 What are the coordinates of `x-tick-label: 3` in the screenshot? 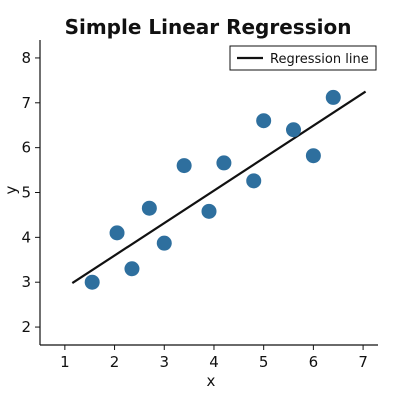 It's located at (164, 362).